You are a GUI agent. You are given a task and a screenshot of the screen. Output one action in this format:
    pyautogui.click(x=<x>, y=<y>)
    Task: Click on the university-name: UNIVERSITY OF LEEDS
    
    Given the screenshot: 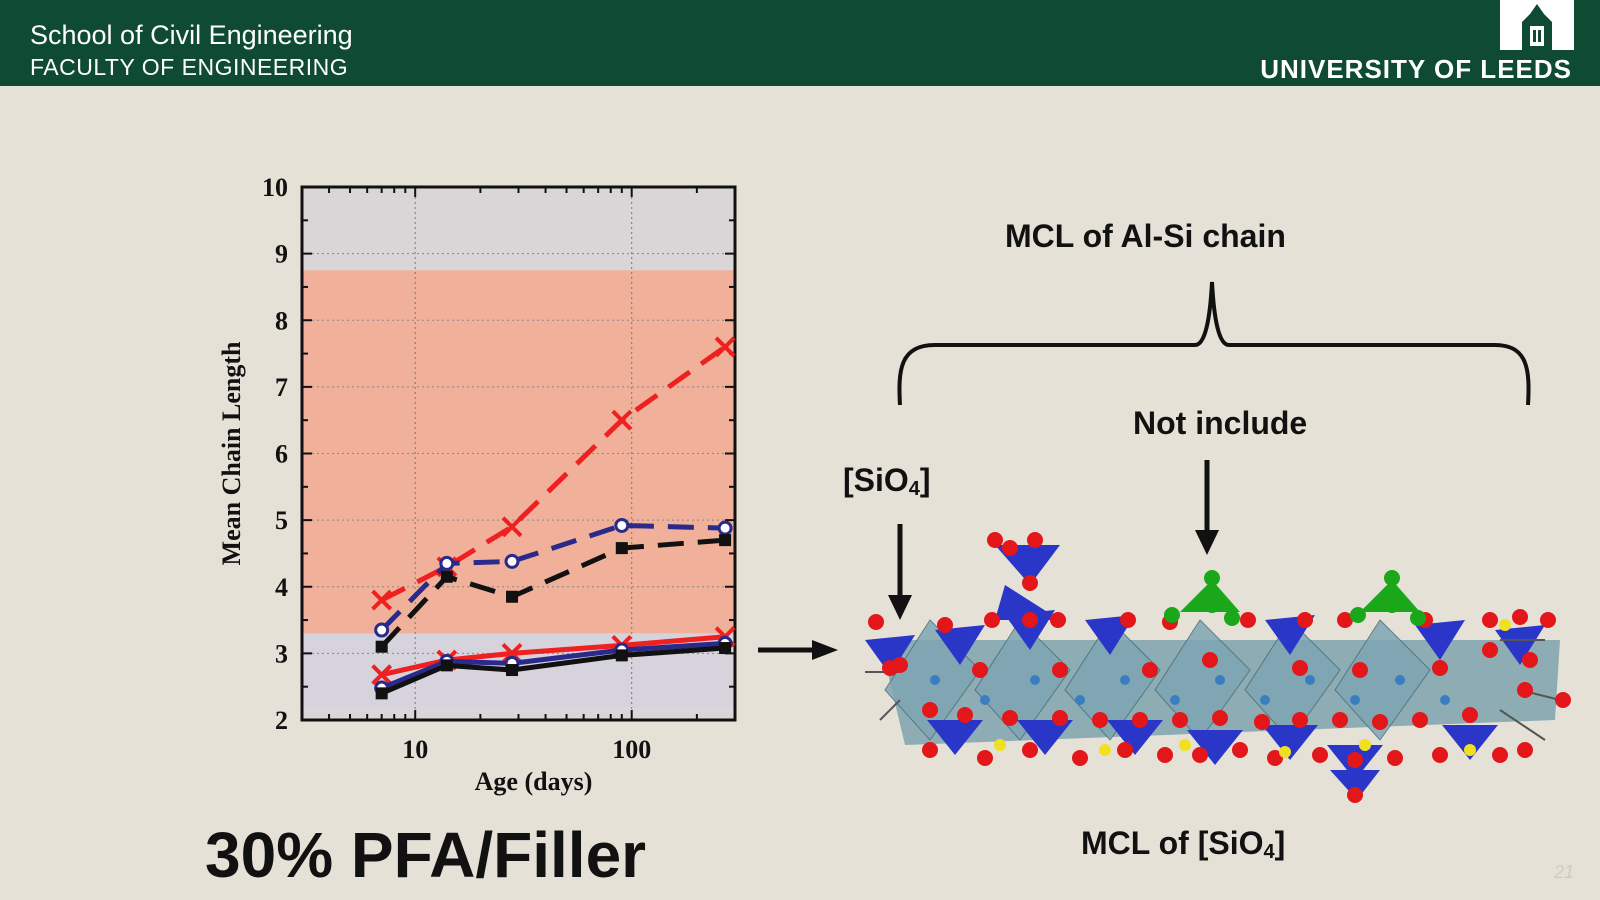 What is the action you would take?
    pyautogui.click(x=1416, y=69)
    